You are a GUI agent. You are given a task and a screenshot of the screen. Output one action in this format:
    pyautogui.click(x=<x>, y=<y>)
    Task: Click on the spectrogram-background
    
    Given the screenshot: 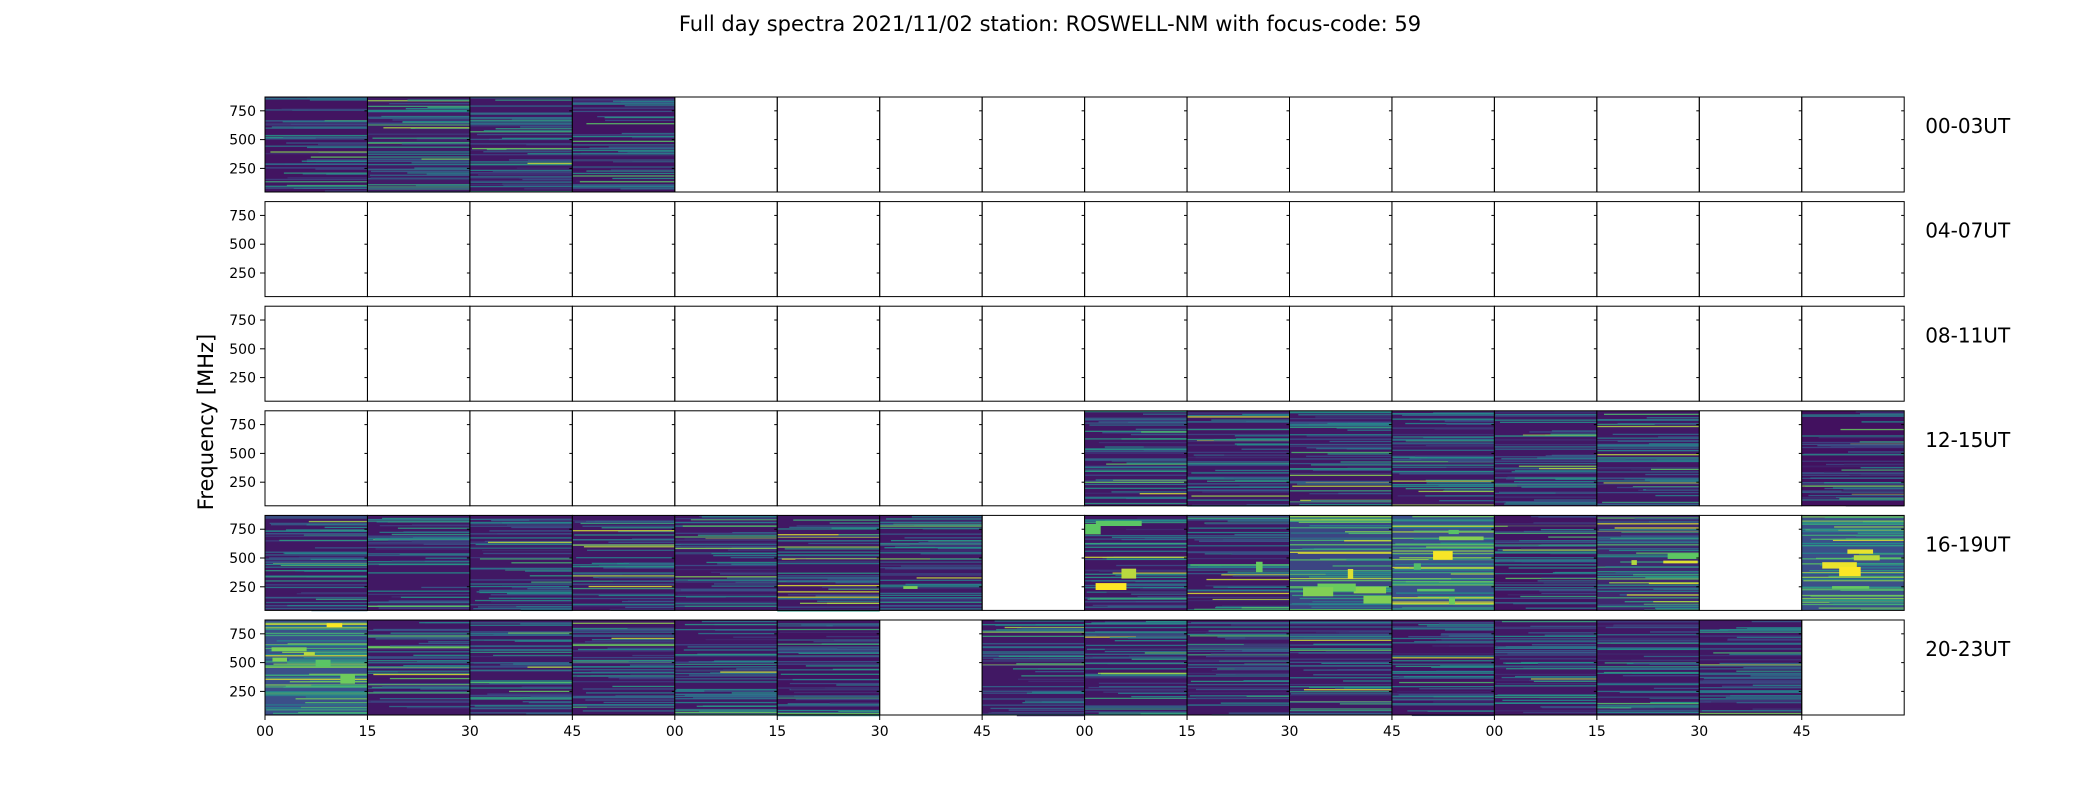 What is the action you would take?
    pyautogui.click(x=418, y=563)
    